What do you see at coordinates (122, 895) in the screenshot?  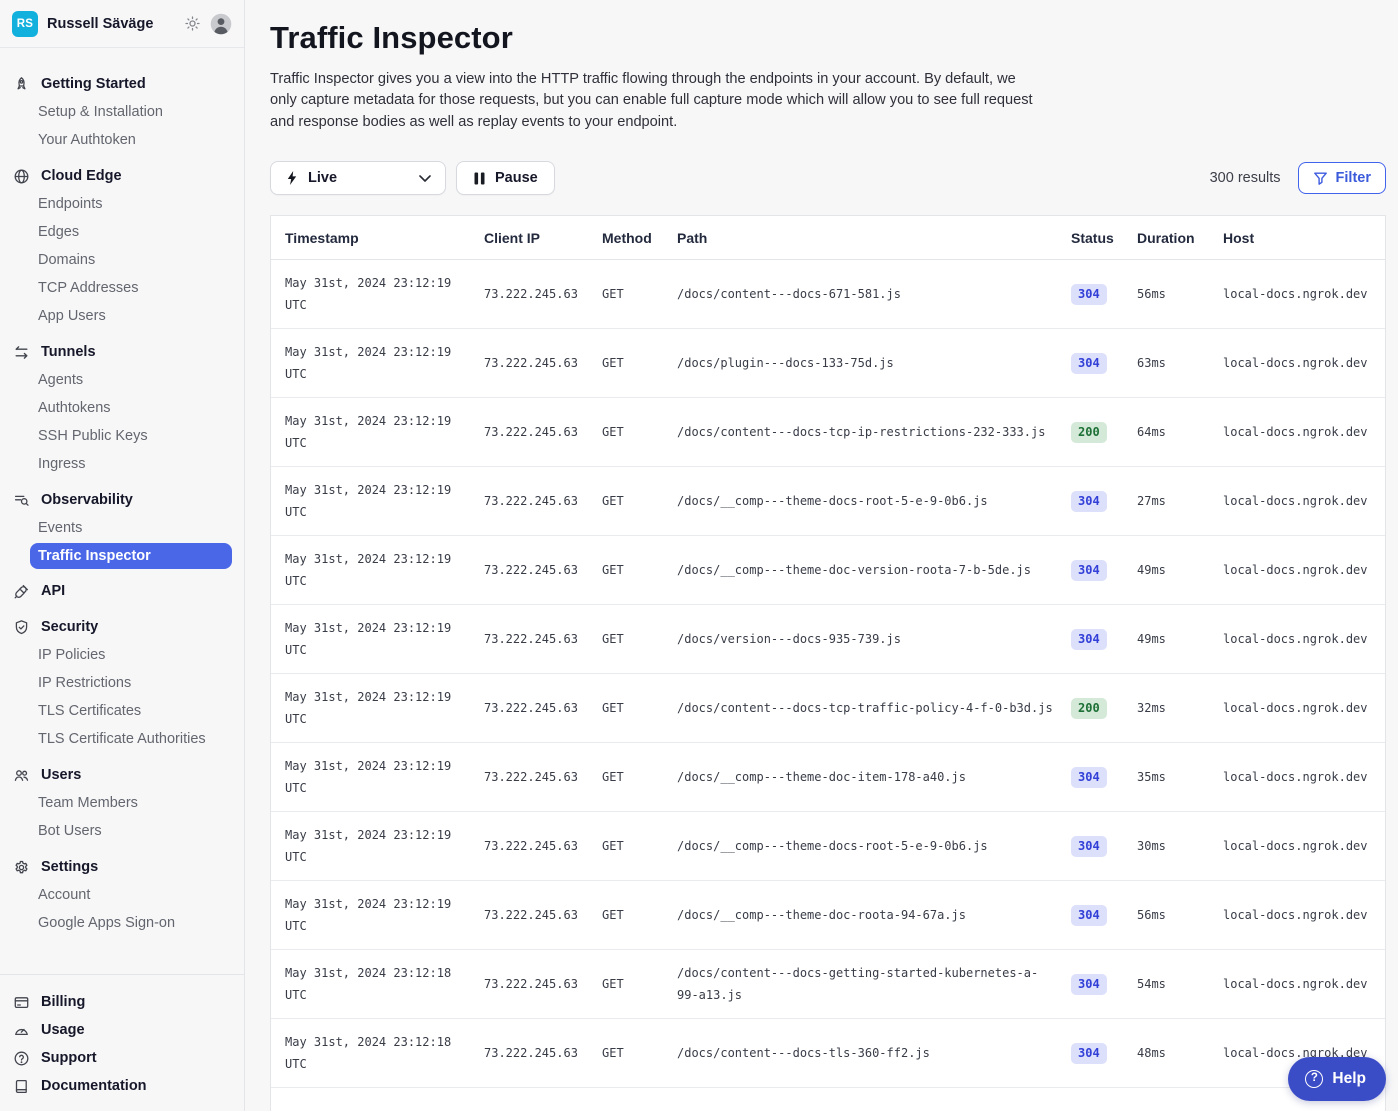 I see `nav-section-settings: Settings Account Google Apps Sign-on` at bounding box center [122, 895].